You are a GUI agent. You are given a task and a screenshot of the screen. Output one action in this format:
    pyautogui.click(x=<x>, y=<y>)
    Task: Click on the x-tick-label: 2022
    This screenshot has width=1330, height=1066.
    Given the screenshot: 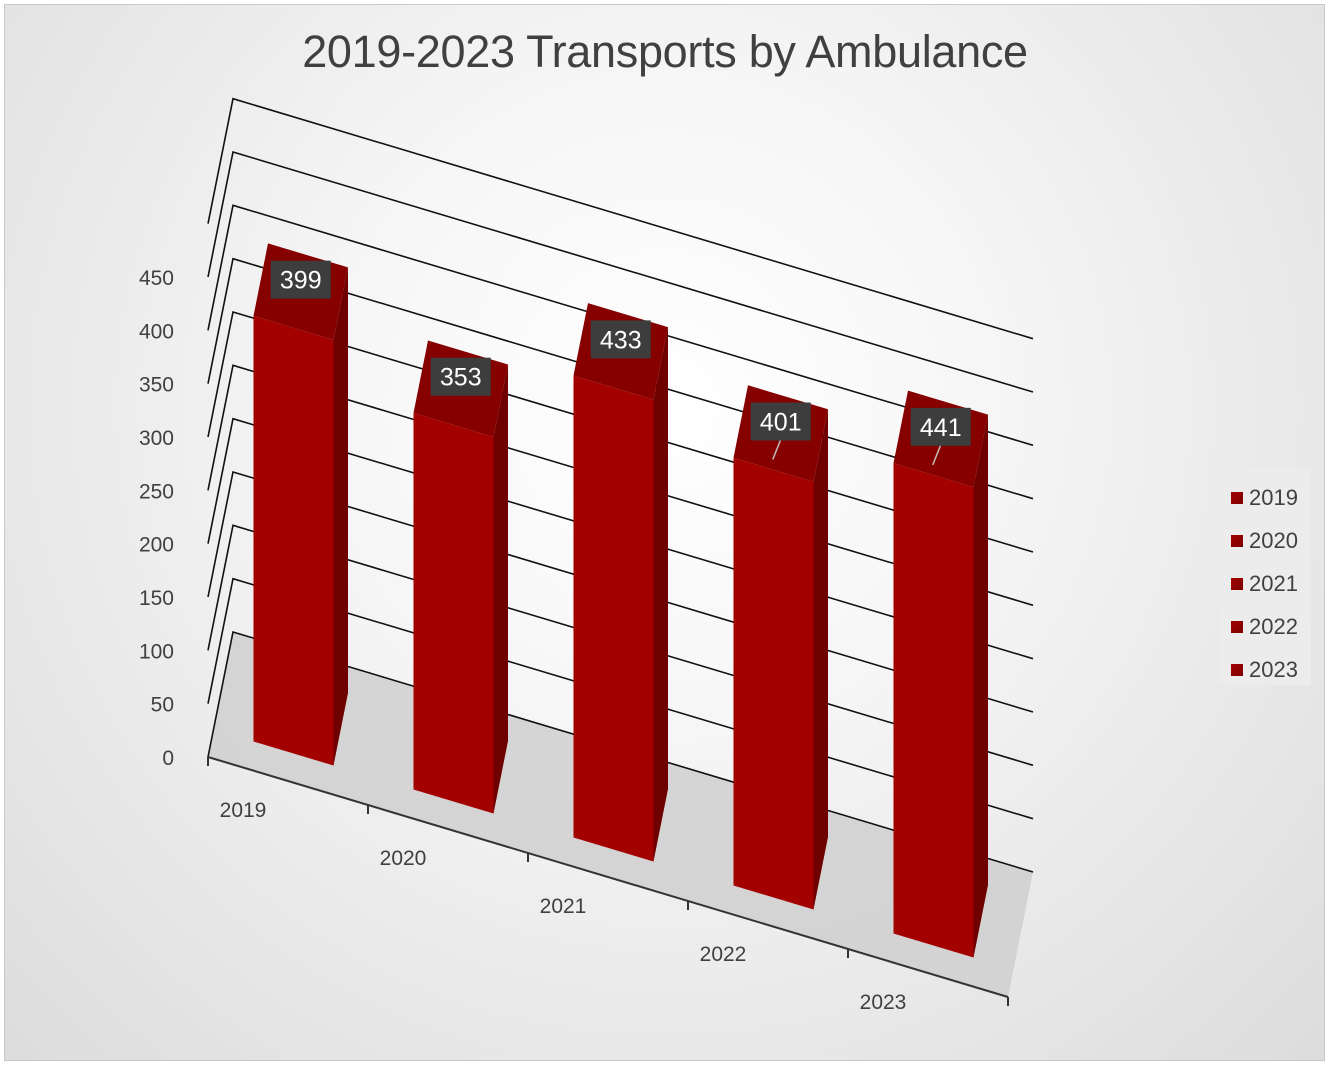 What is the action you would take?
    pyautogui.click(x=723, y=954)
    